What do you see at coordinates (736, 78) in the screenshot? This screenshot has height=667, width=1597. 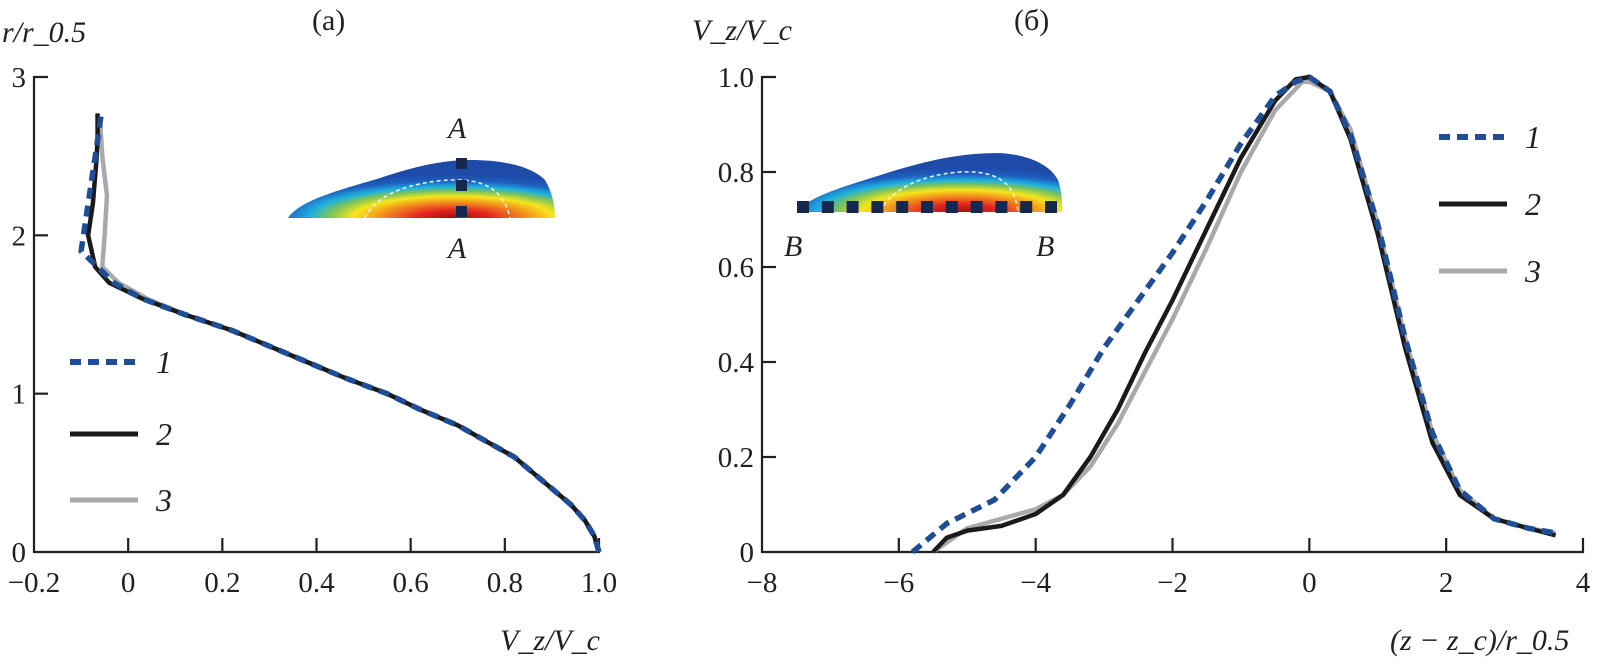 I see `y-tick-label: 1.0` at bounding box center [736, 78].